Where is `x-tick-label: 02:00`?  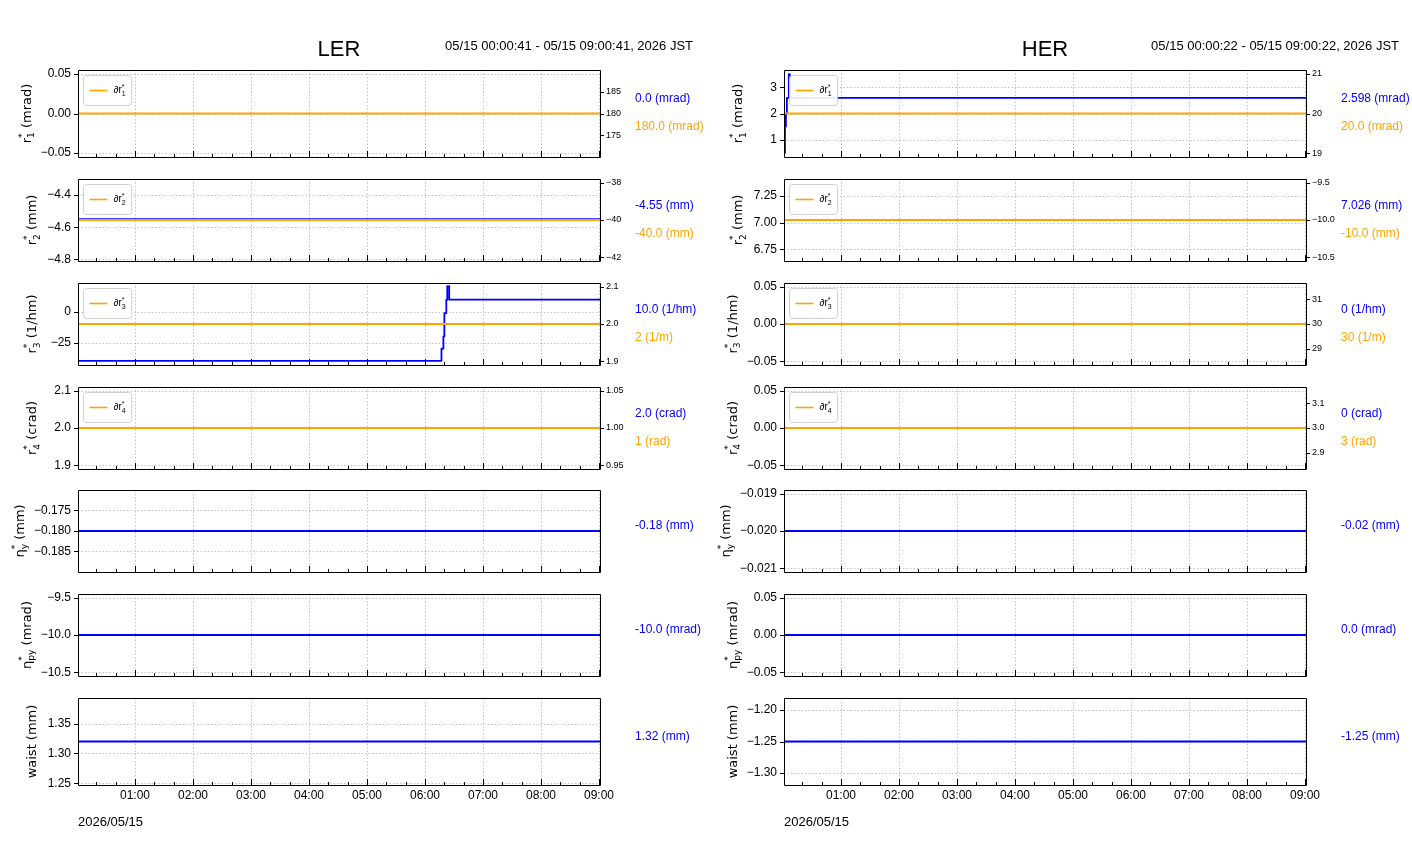 x-tick-label: 02:00 is located at coordinates (193, 795).